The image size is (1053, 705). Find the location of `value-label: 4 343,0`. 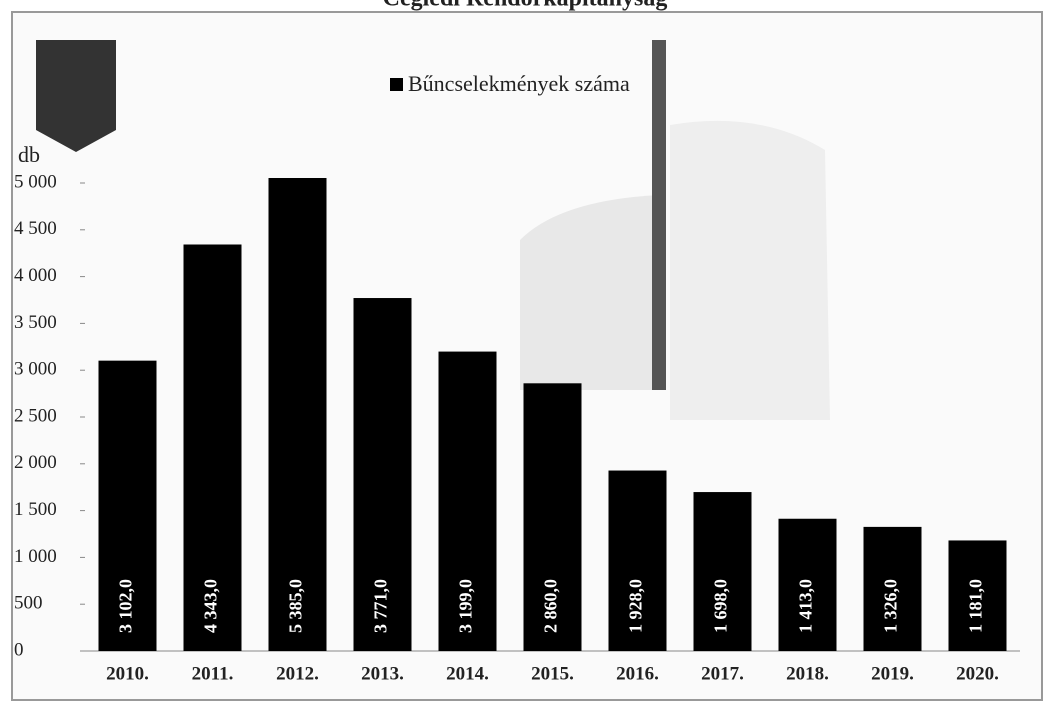

value-label: 4 343,0 is located at coordinates (211, 606).